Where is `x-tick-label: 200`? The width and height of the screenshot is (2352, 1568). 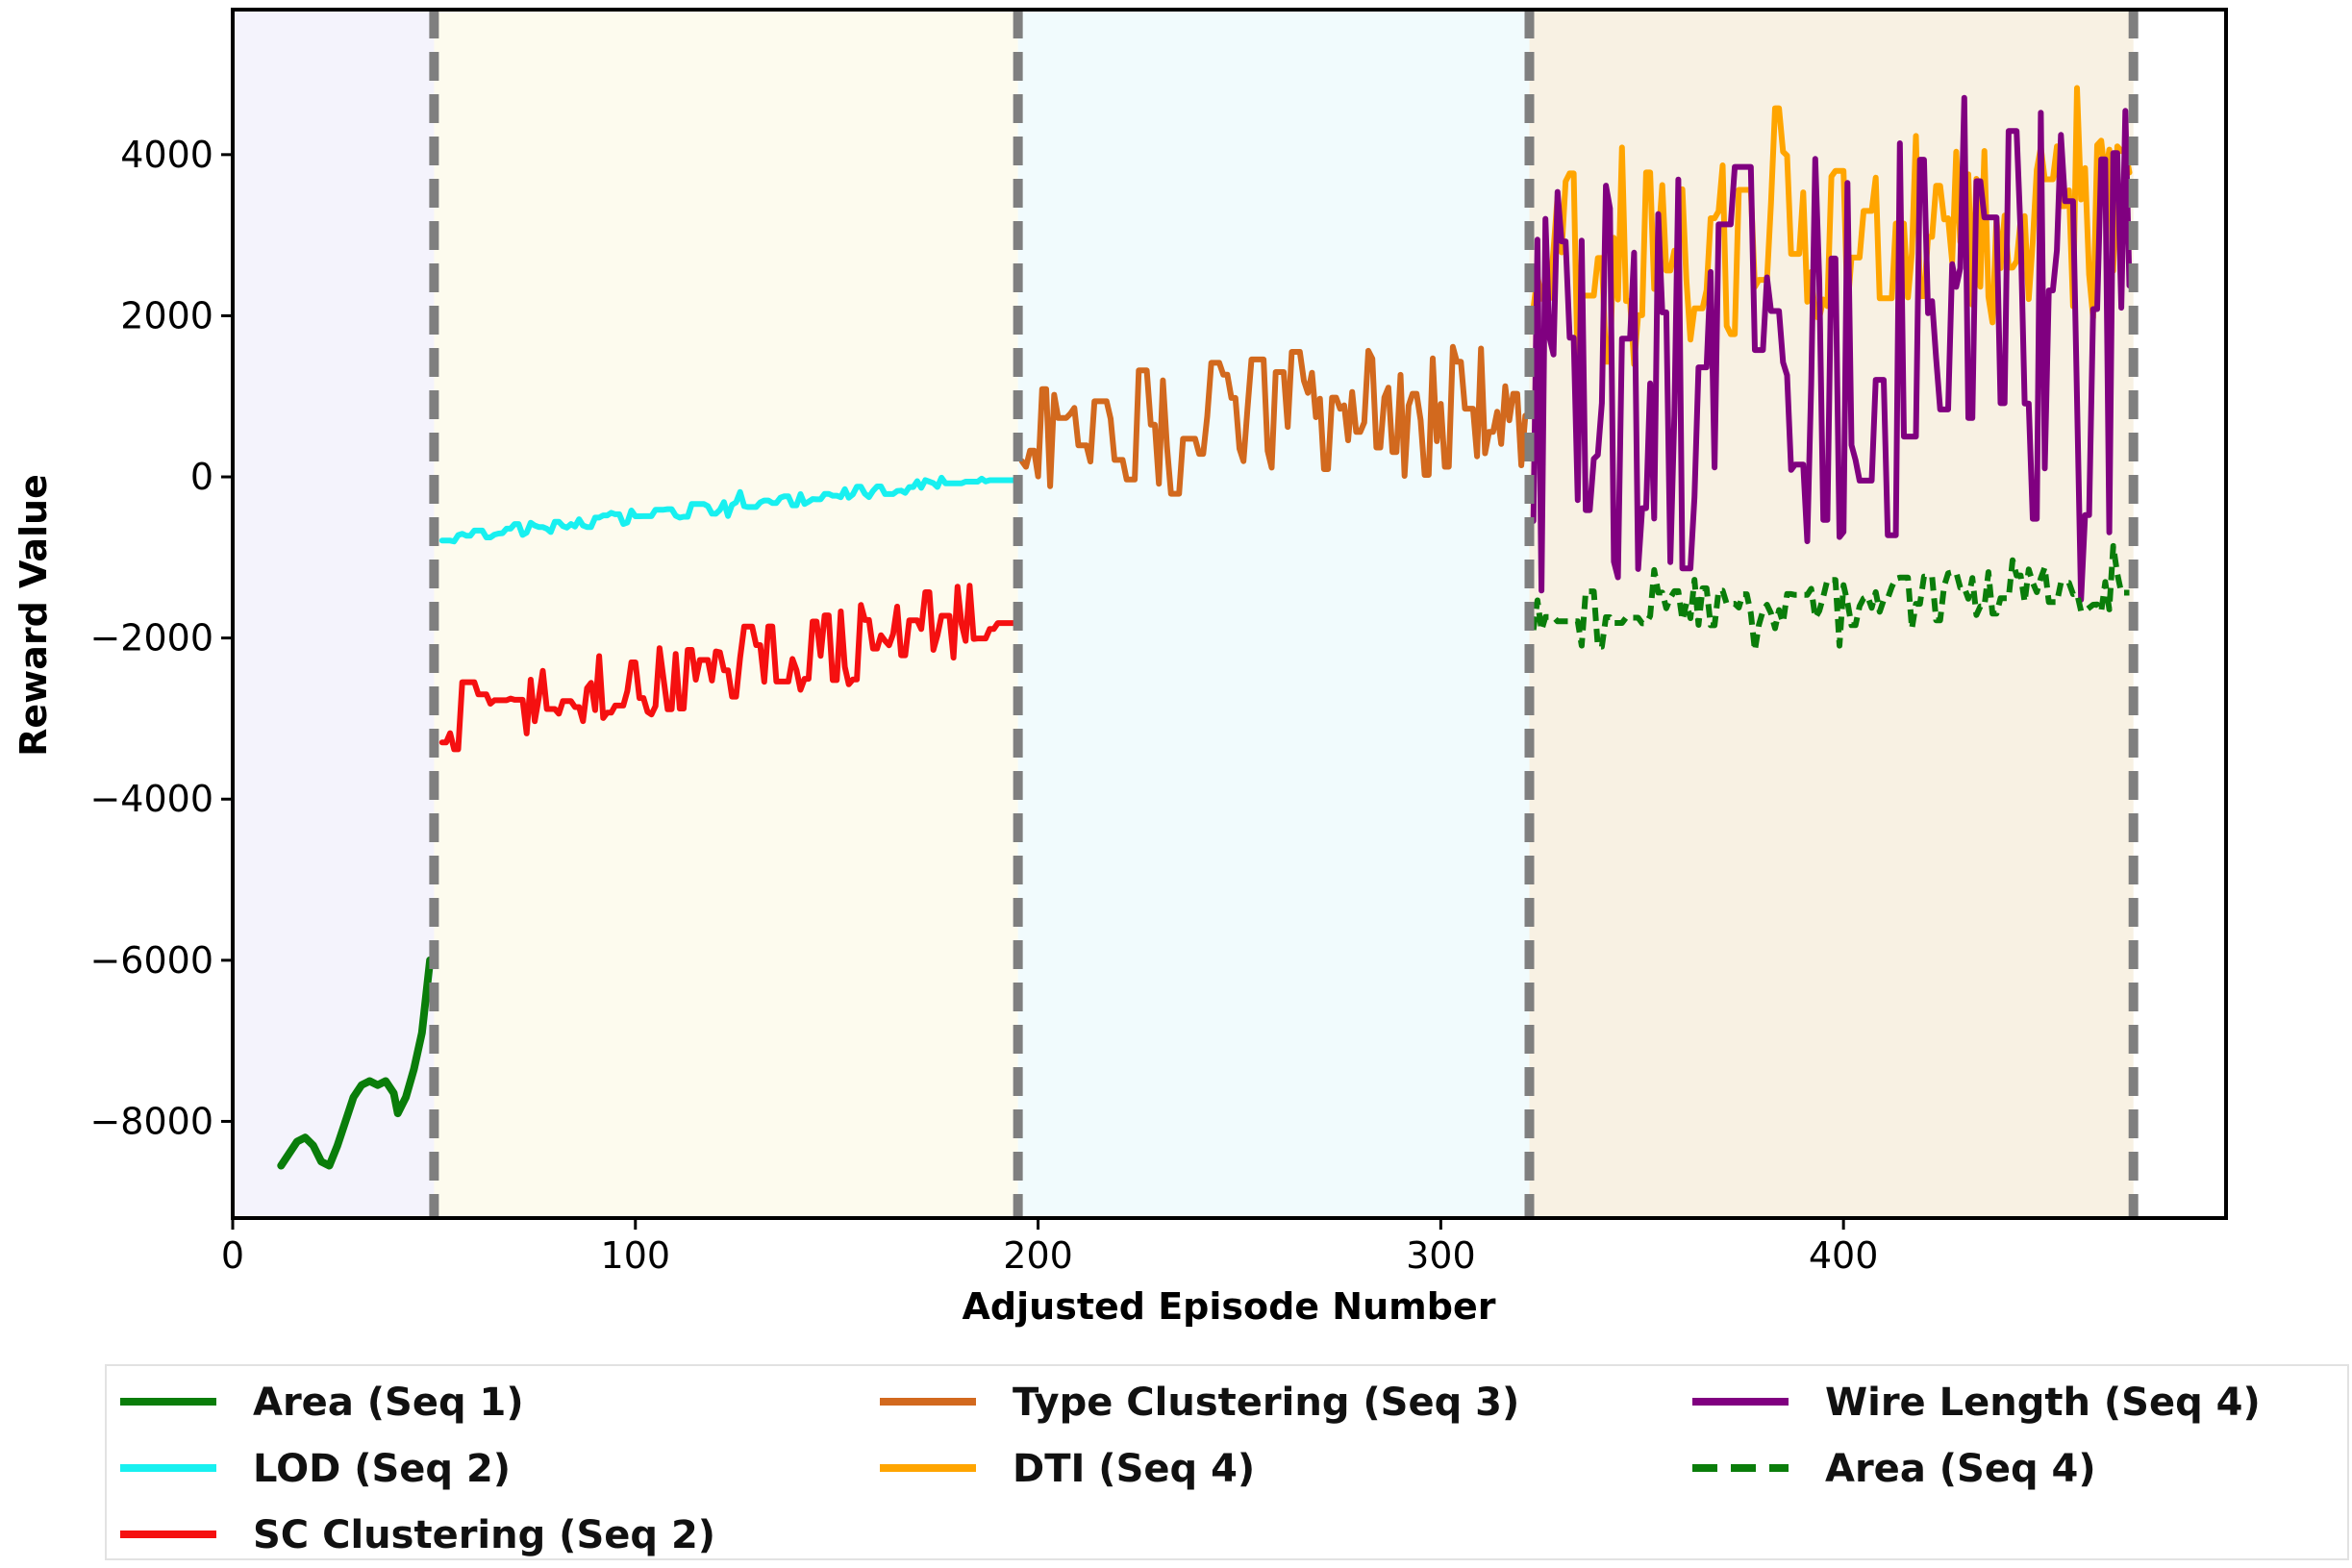 x-tick-label: 200 is located at coordinates (1038, 1255).